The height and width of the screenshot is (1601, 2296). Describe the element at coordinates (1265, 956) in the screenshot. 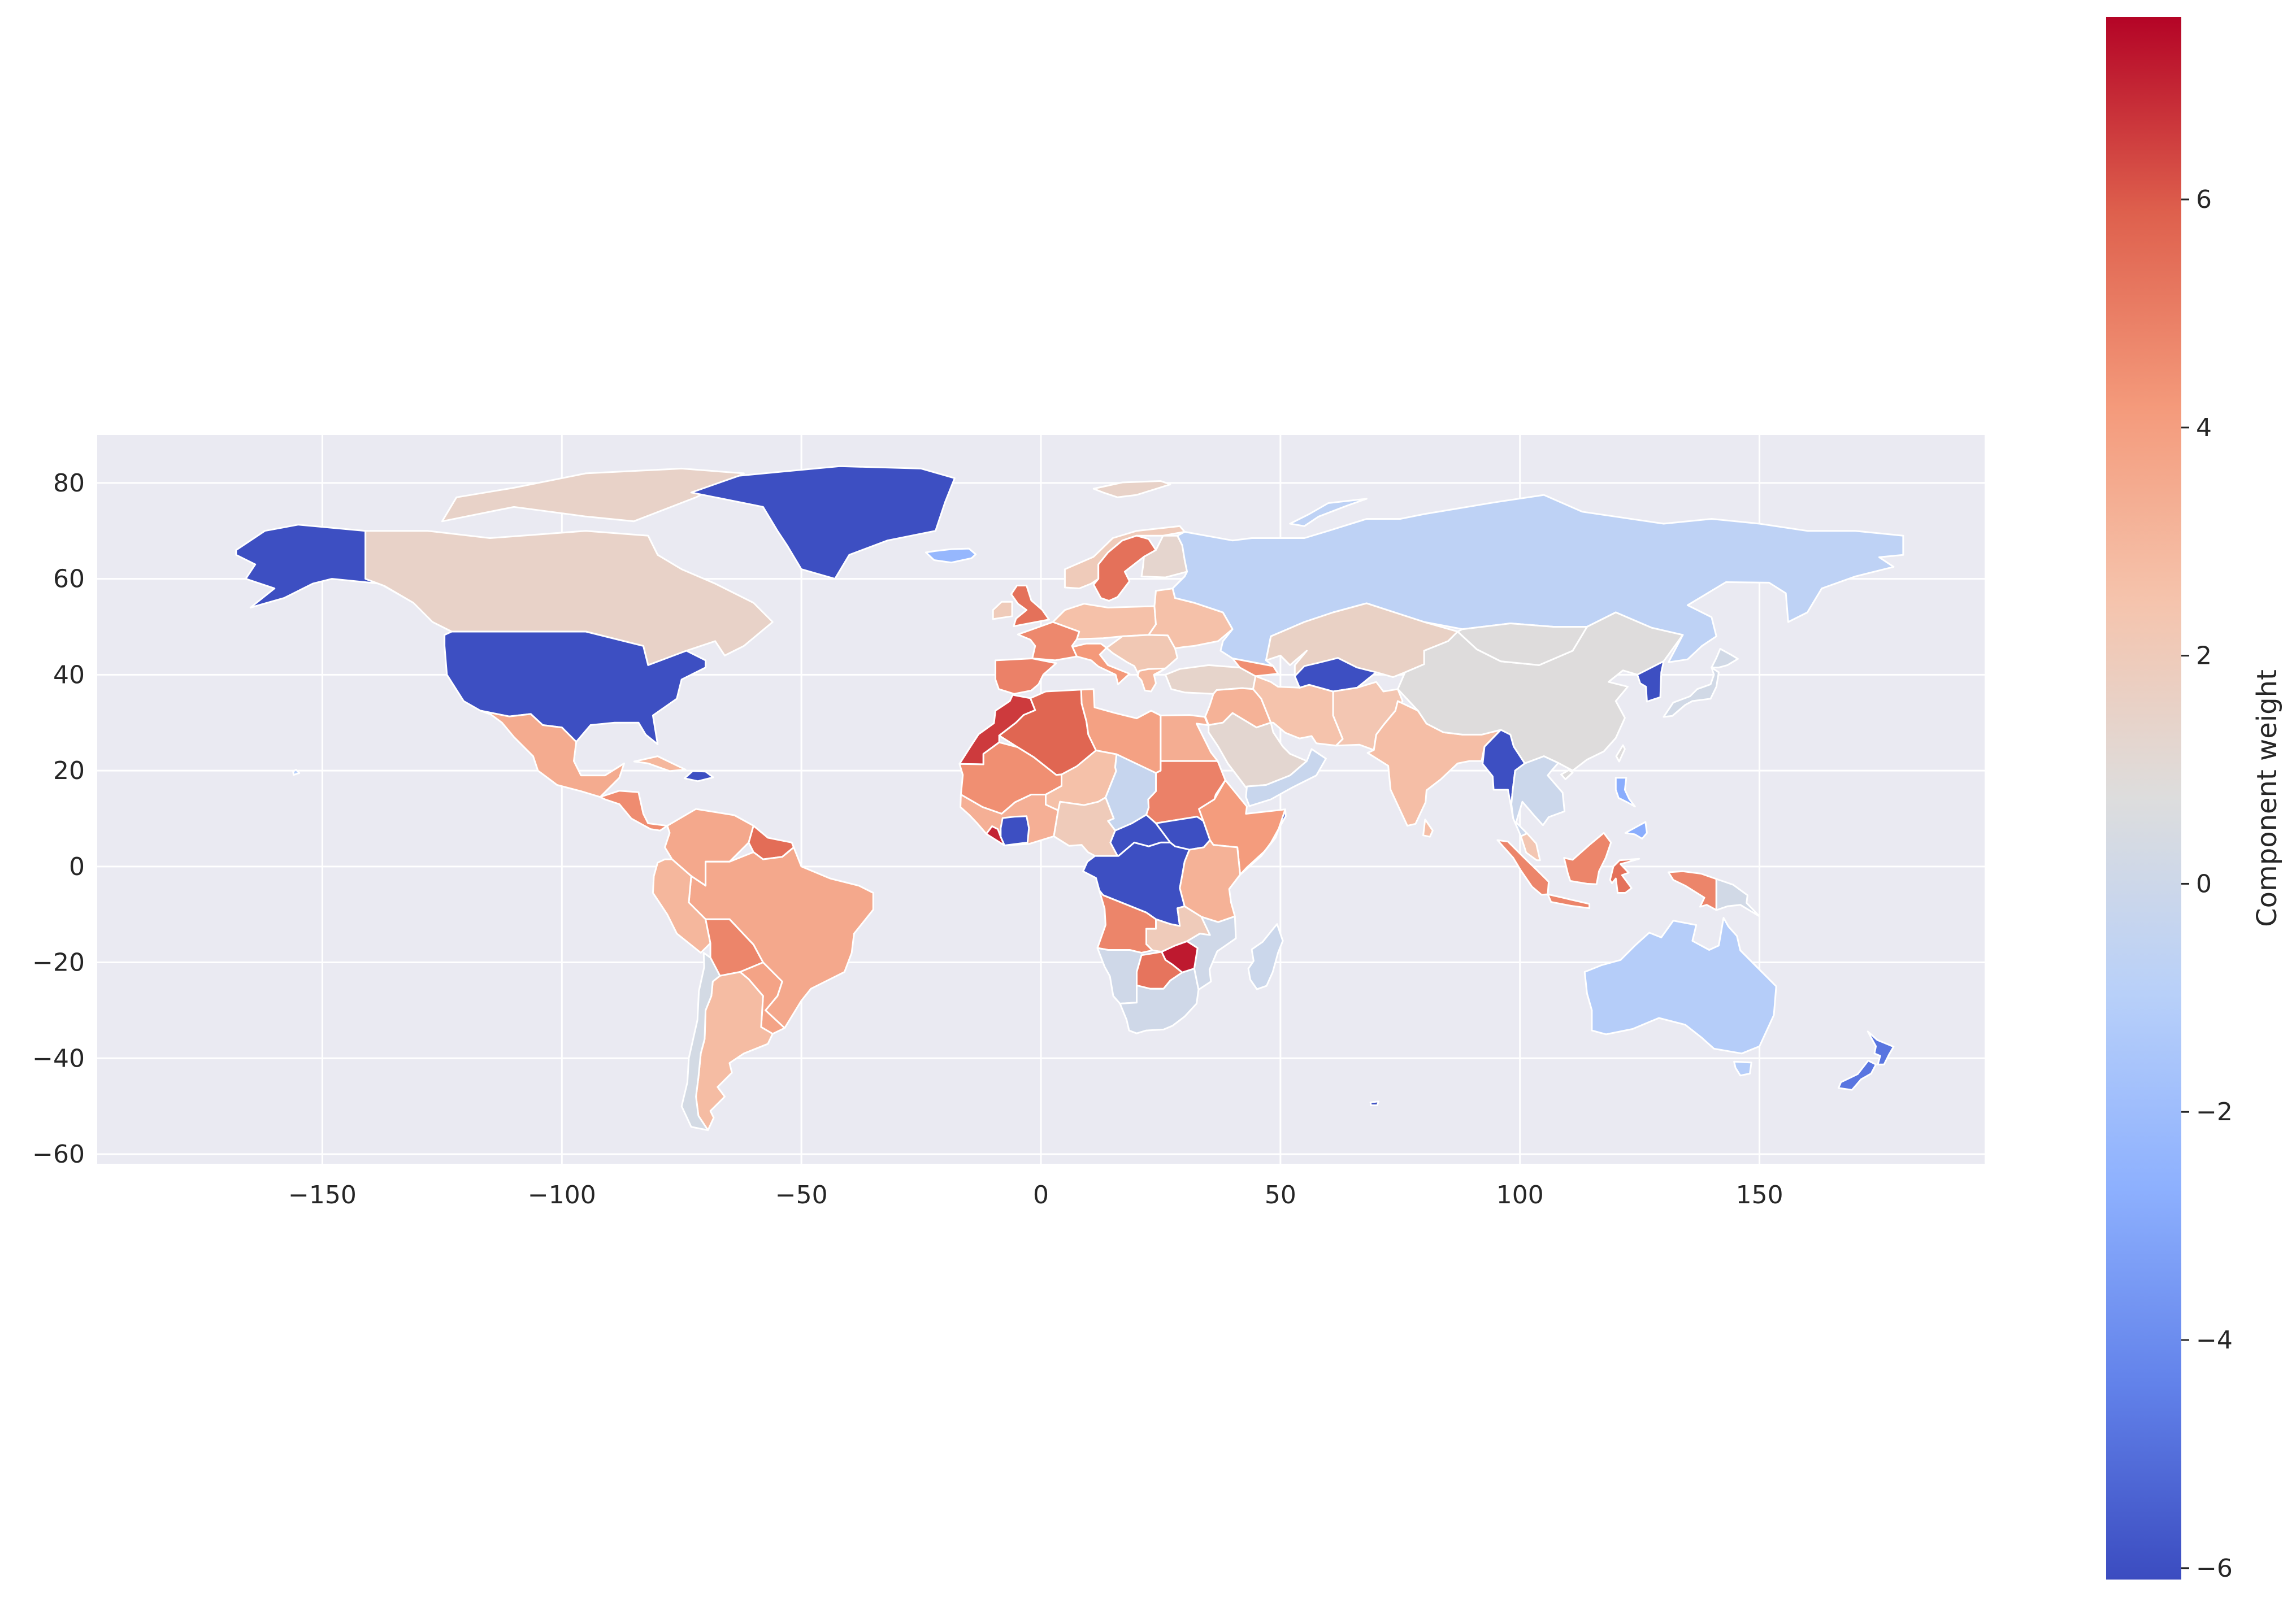

I see `country-madagascar` at that location.